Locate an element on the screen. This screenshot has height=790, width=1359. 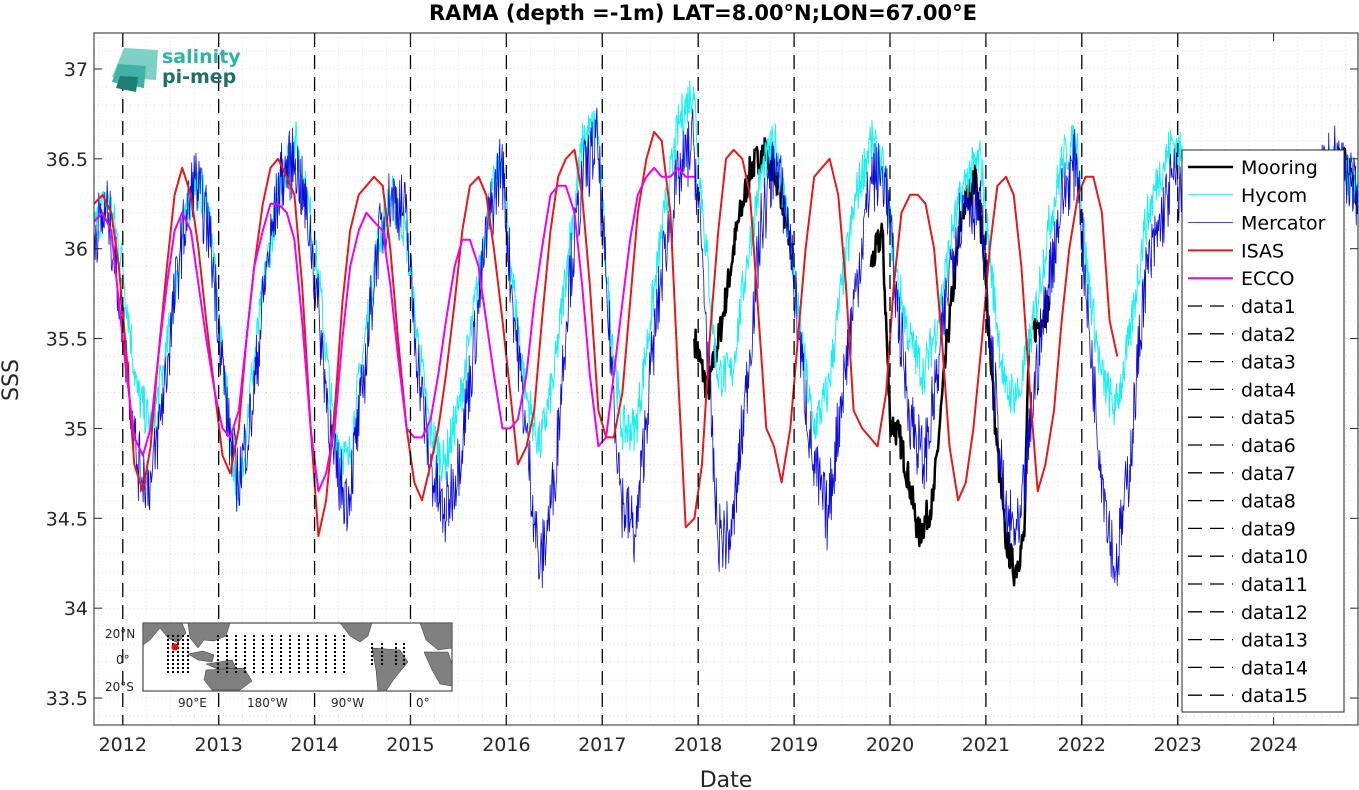
inset-map-land is located at coordinates (297, 657).